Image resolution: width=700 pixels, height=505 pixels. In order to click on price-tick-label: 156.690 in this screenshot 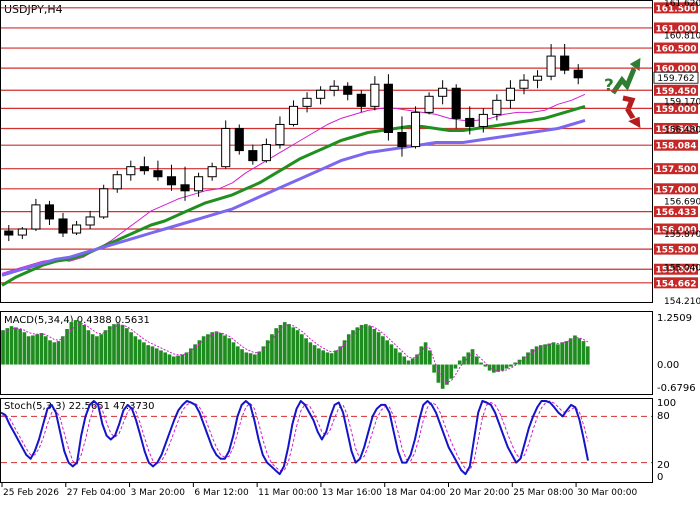, I will do `click(682, 202)`.